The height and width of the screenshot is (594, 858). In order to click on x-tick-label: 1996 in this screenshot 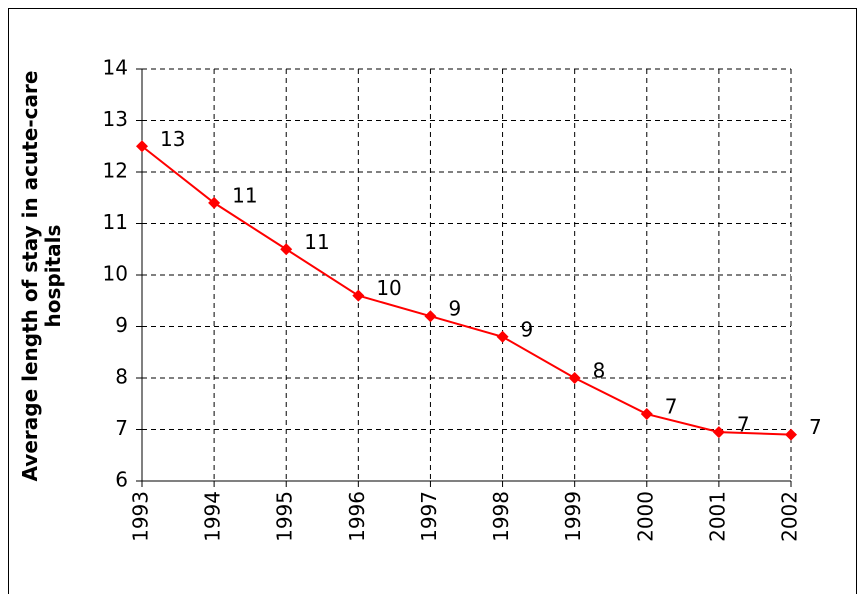, I will do `click(357, 516)`.